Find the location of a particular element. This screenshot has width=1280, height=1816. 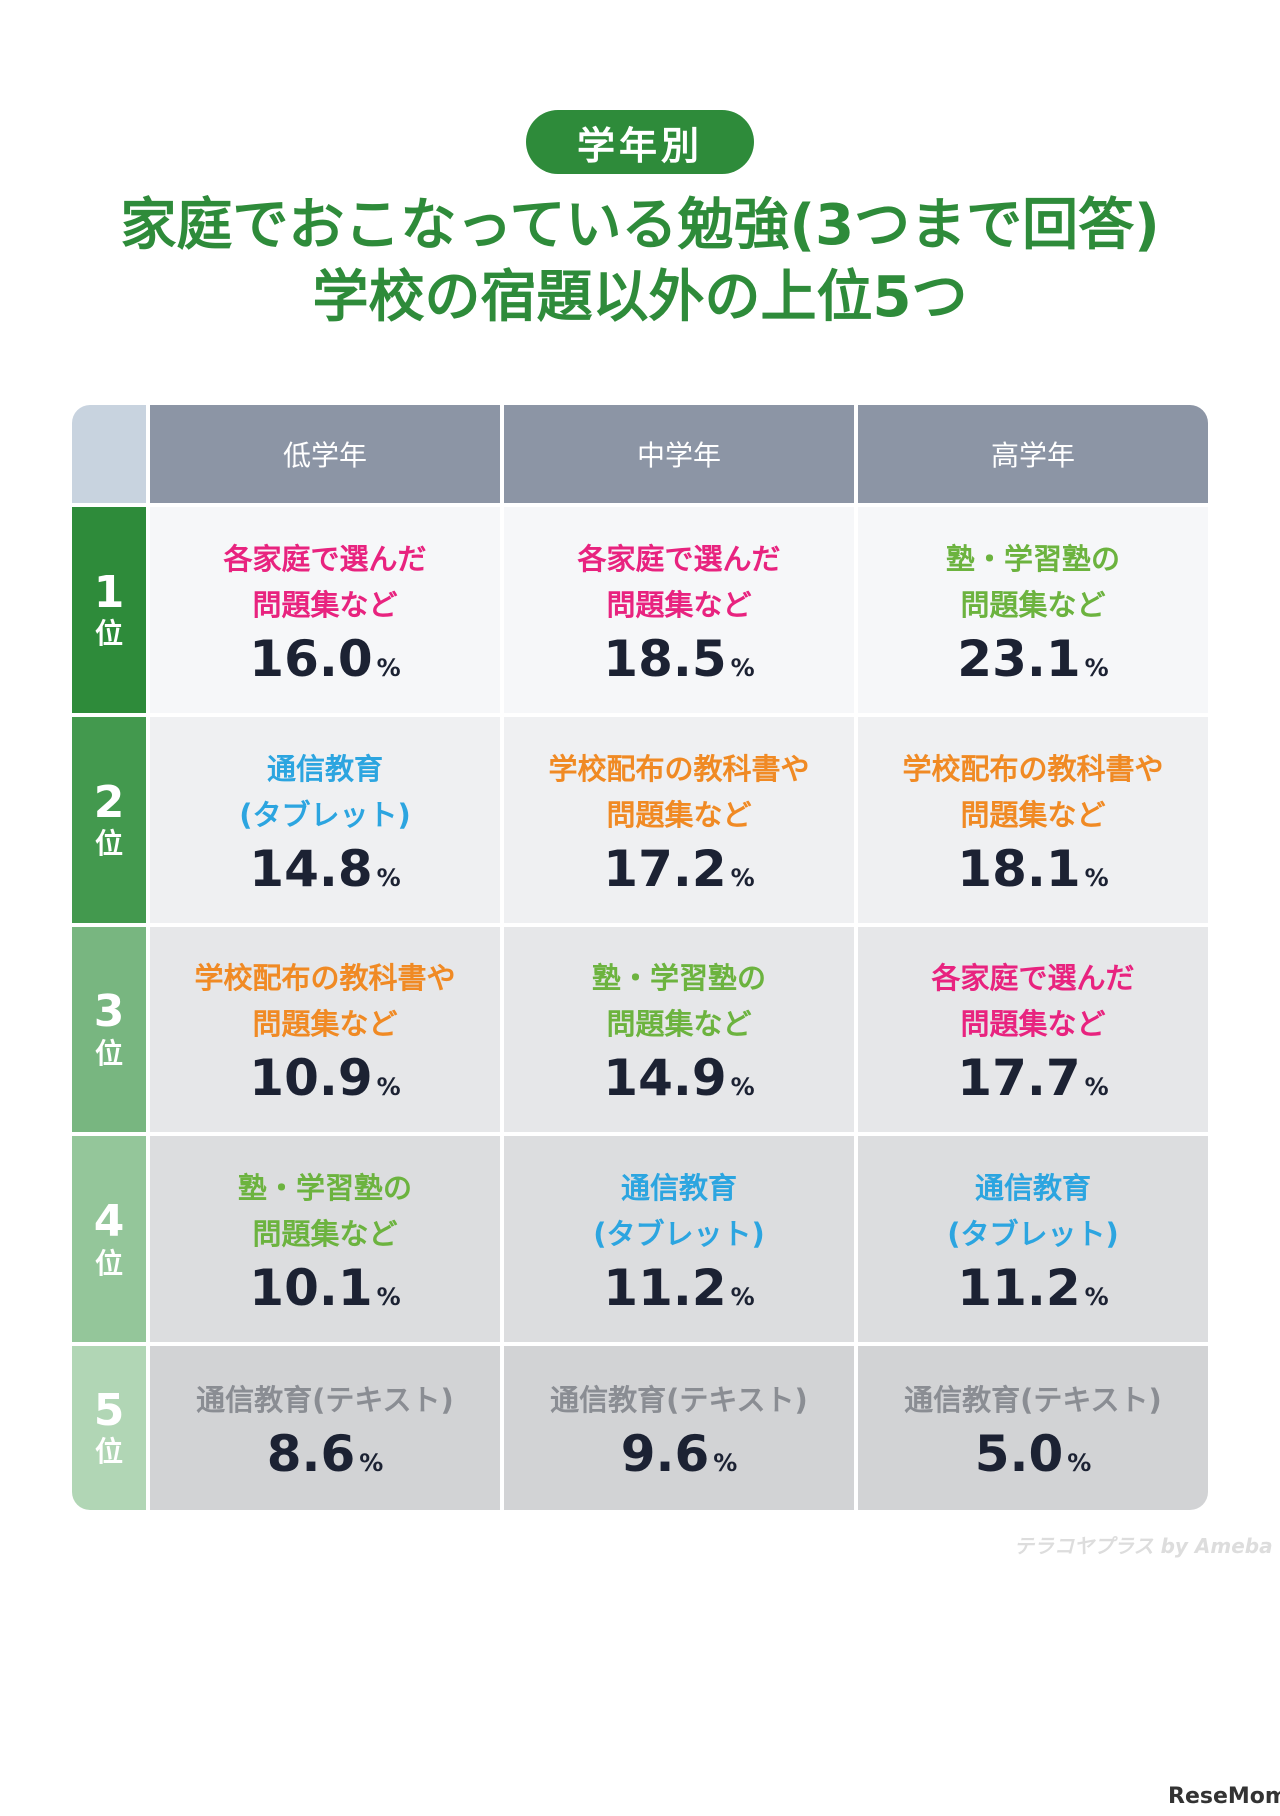

table-cell: 通信教育 (タブレット) 14.8% is located at coordinates (325, 819).